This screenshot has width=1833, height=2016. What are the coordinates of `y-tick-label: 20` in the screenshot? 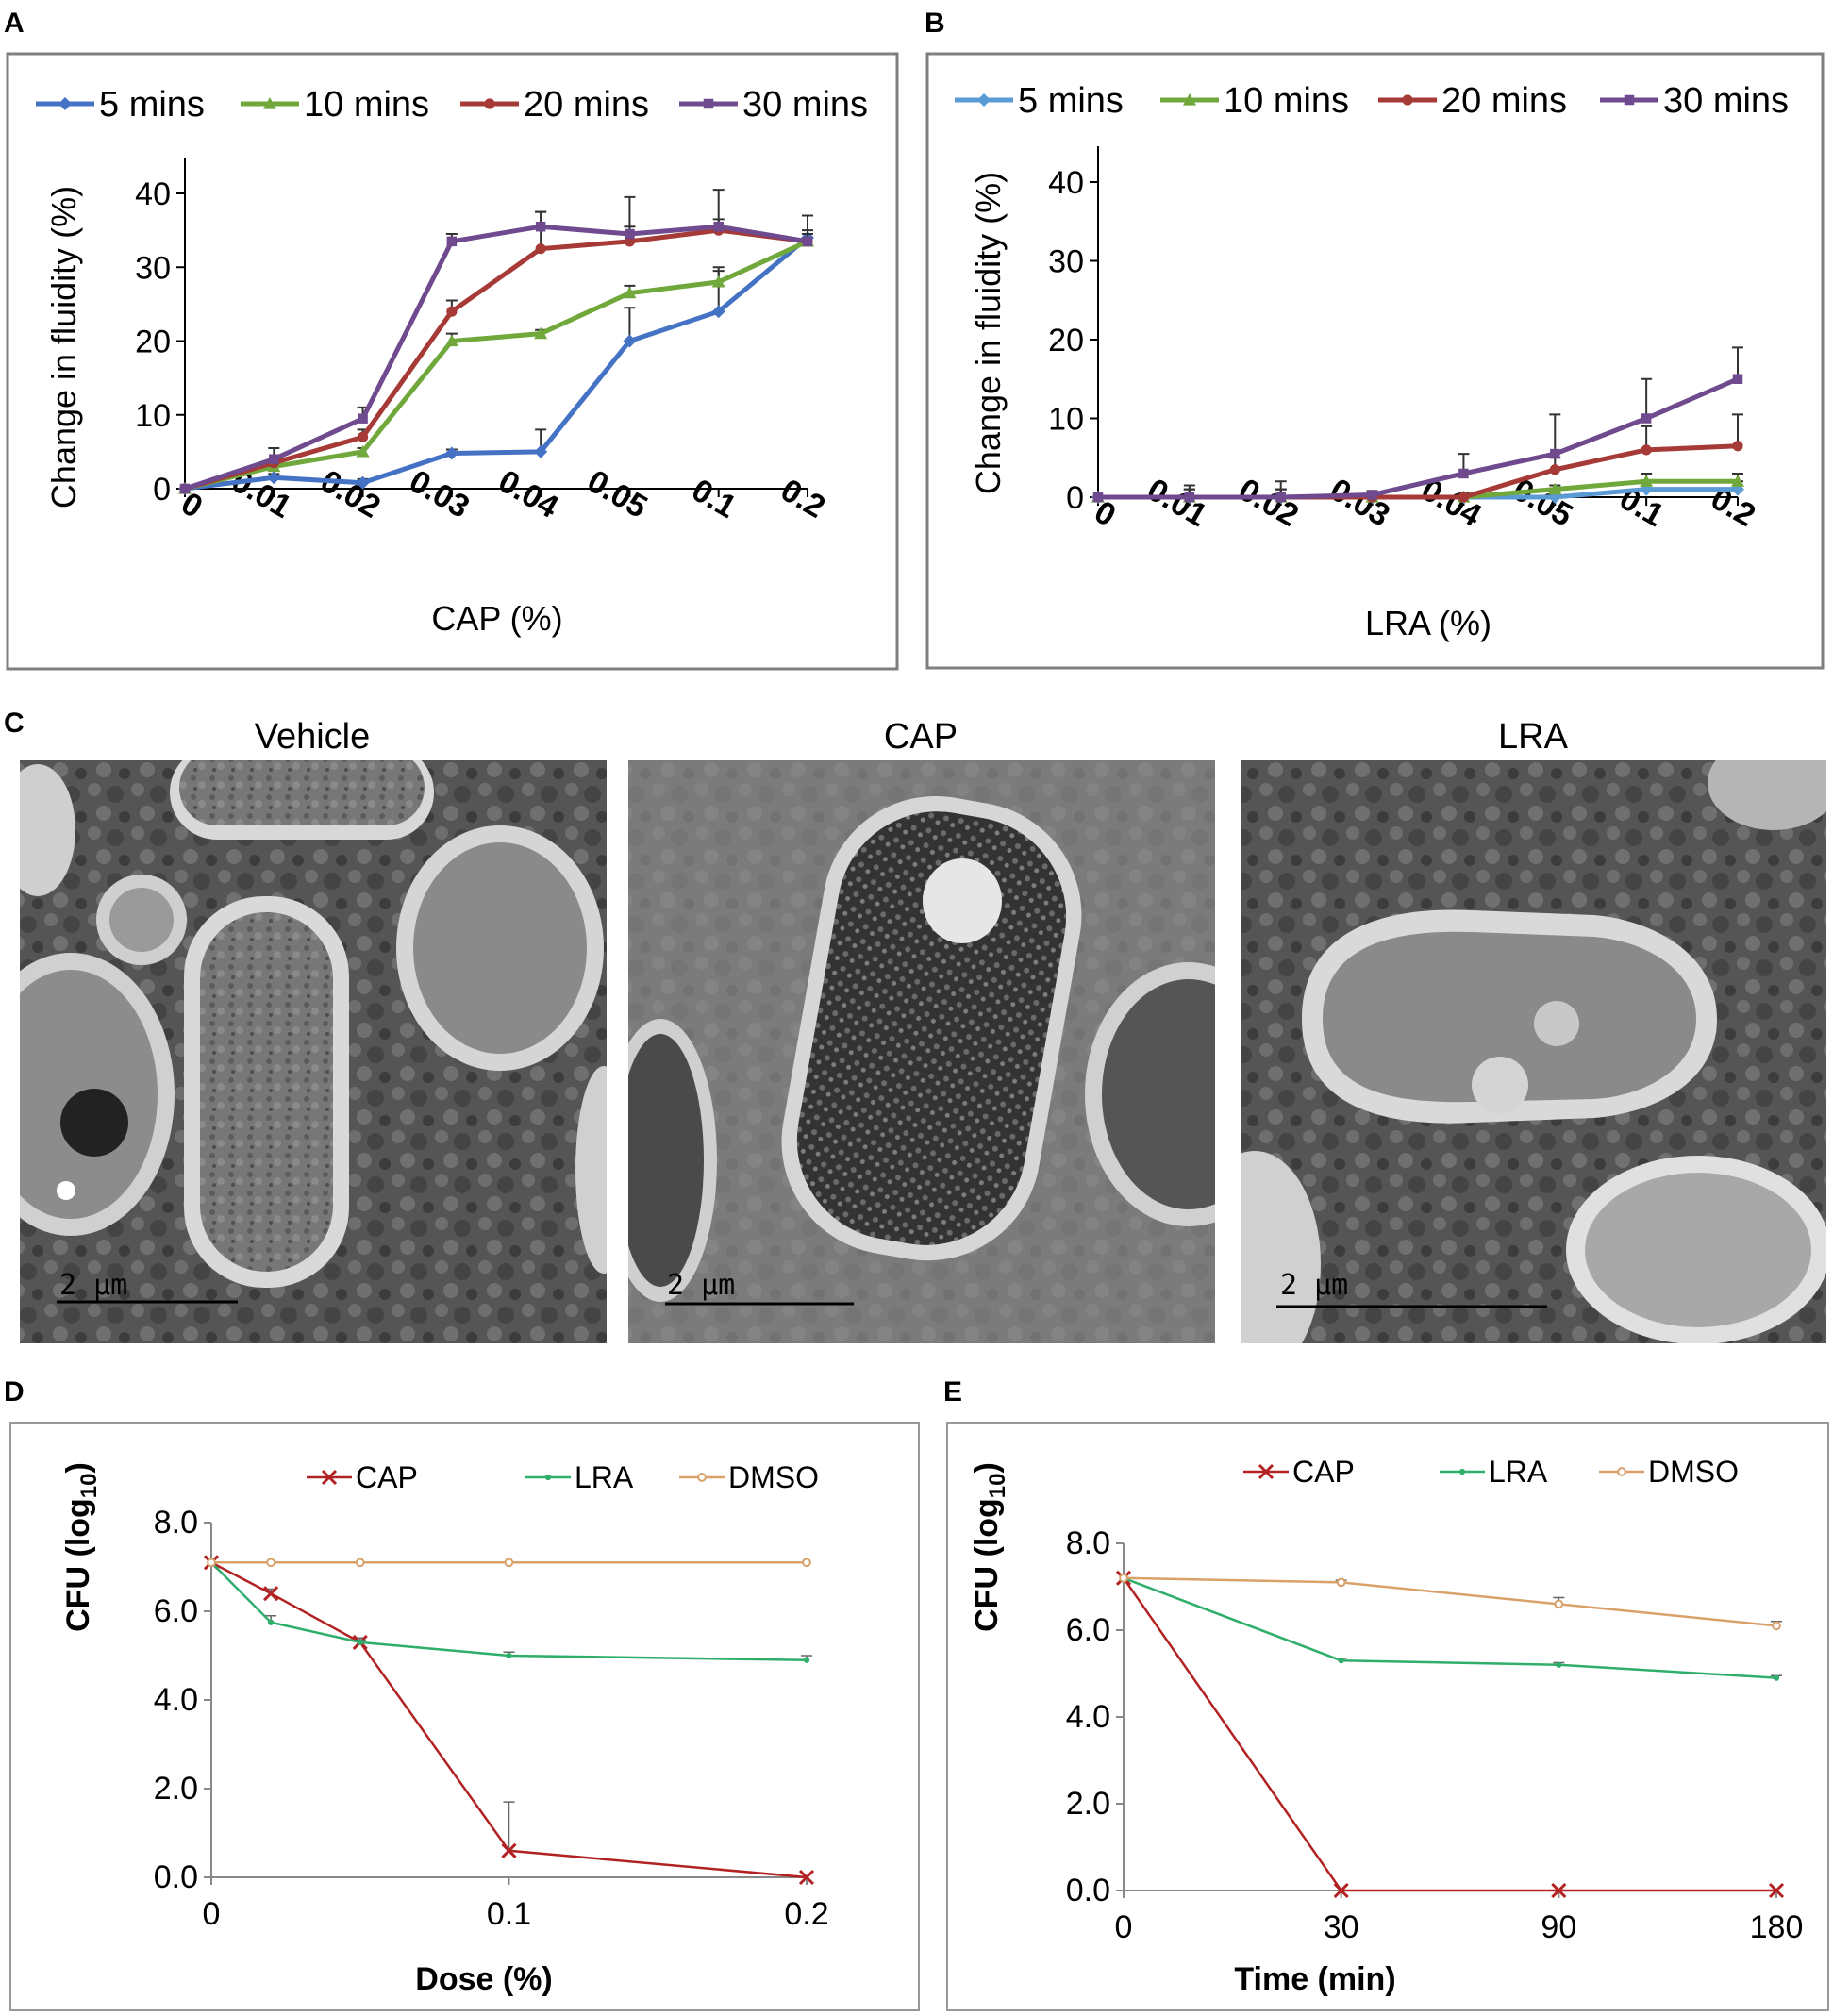 It's located at (1066, 340).